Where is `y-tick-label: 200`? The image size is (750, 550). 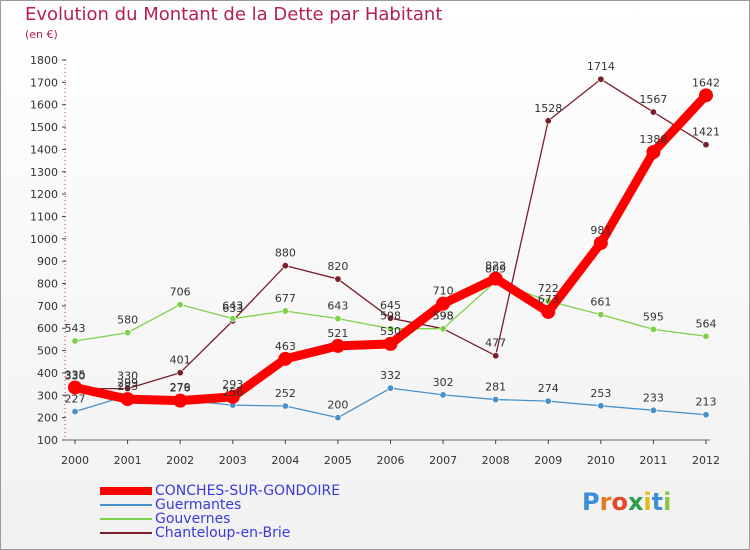
y-tick-label: 200 is located at coordinates (47, 418).